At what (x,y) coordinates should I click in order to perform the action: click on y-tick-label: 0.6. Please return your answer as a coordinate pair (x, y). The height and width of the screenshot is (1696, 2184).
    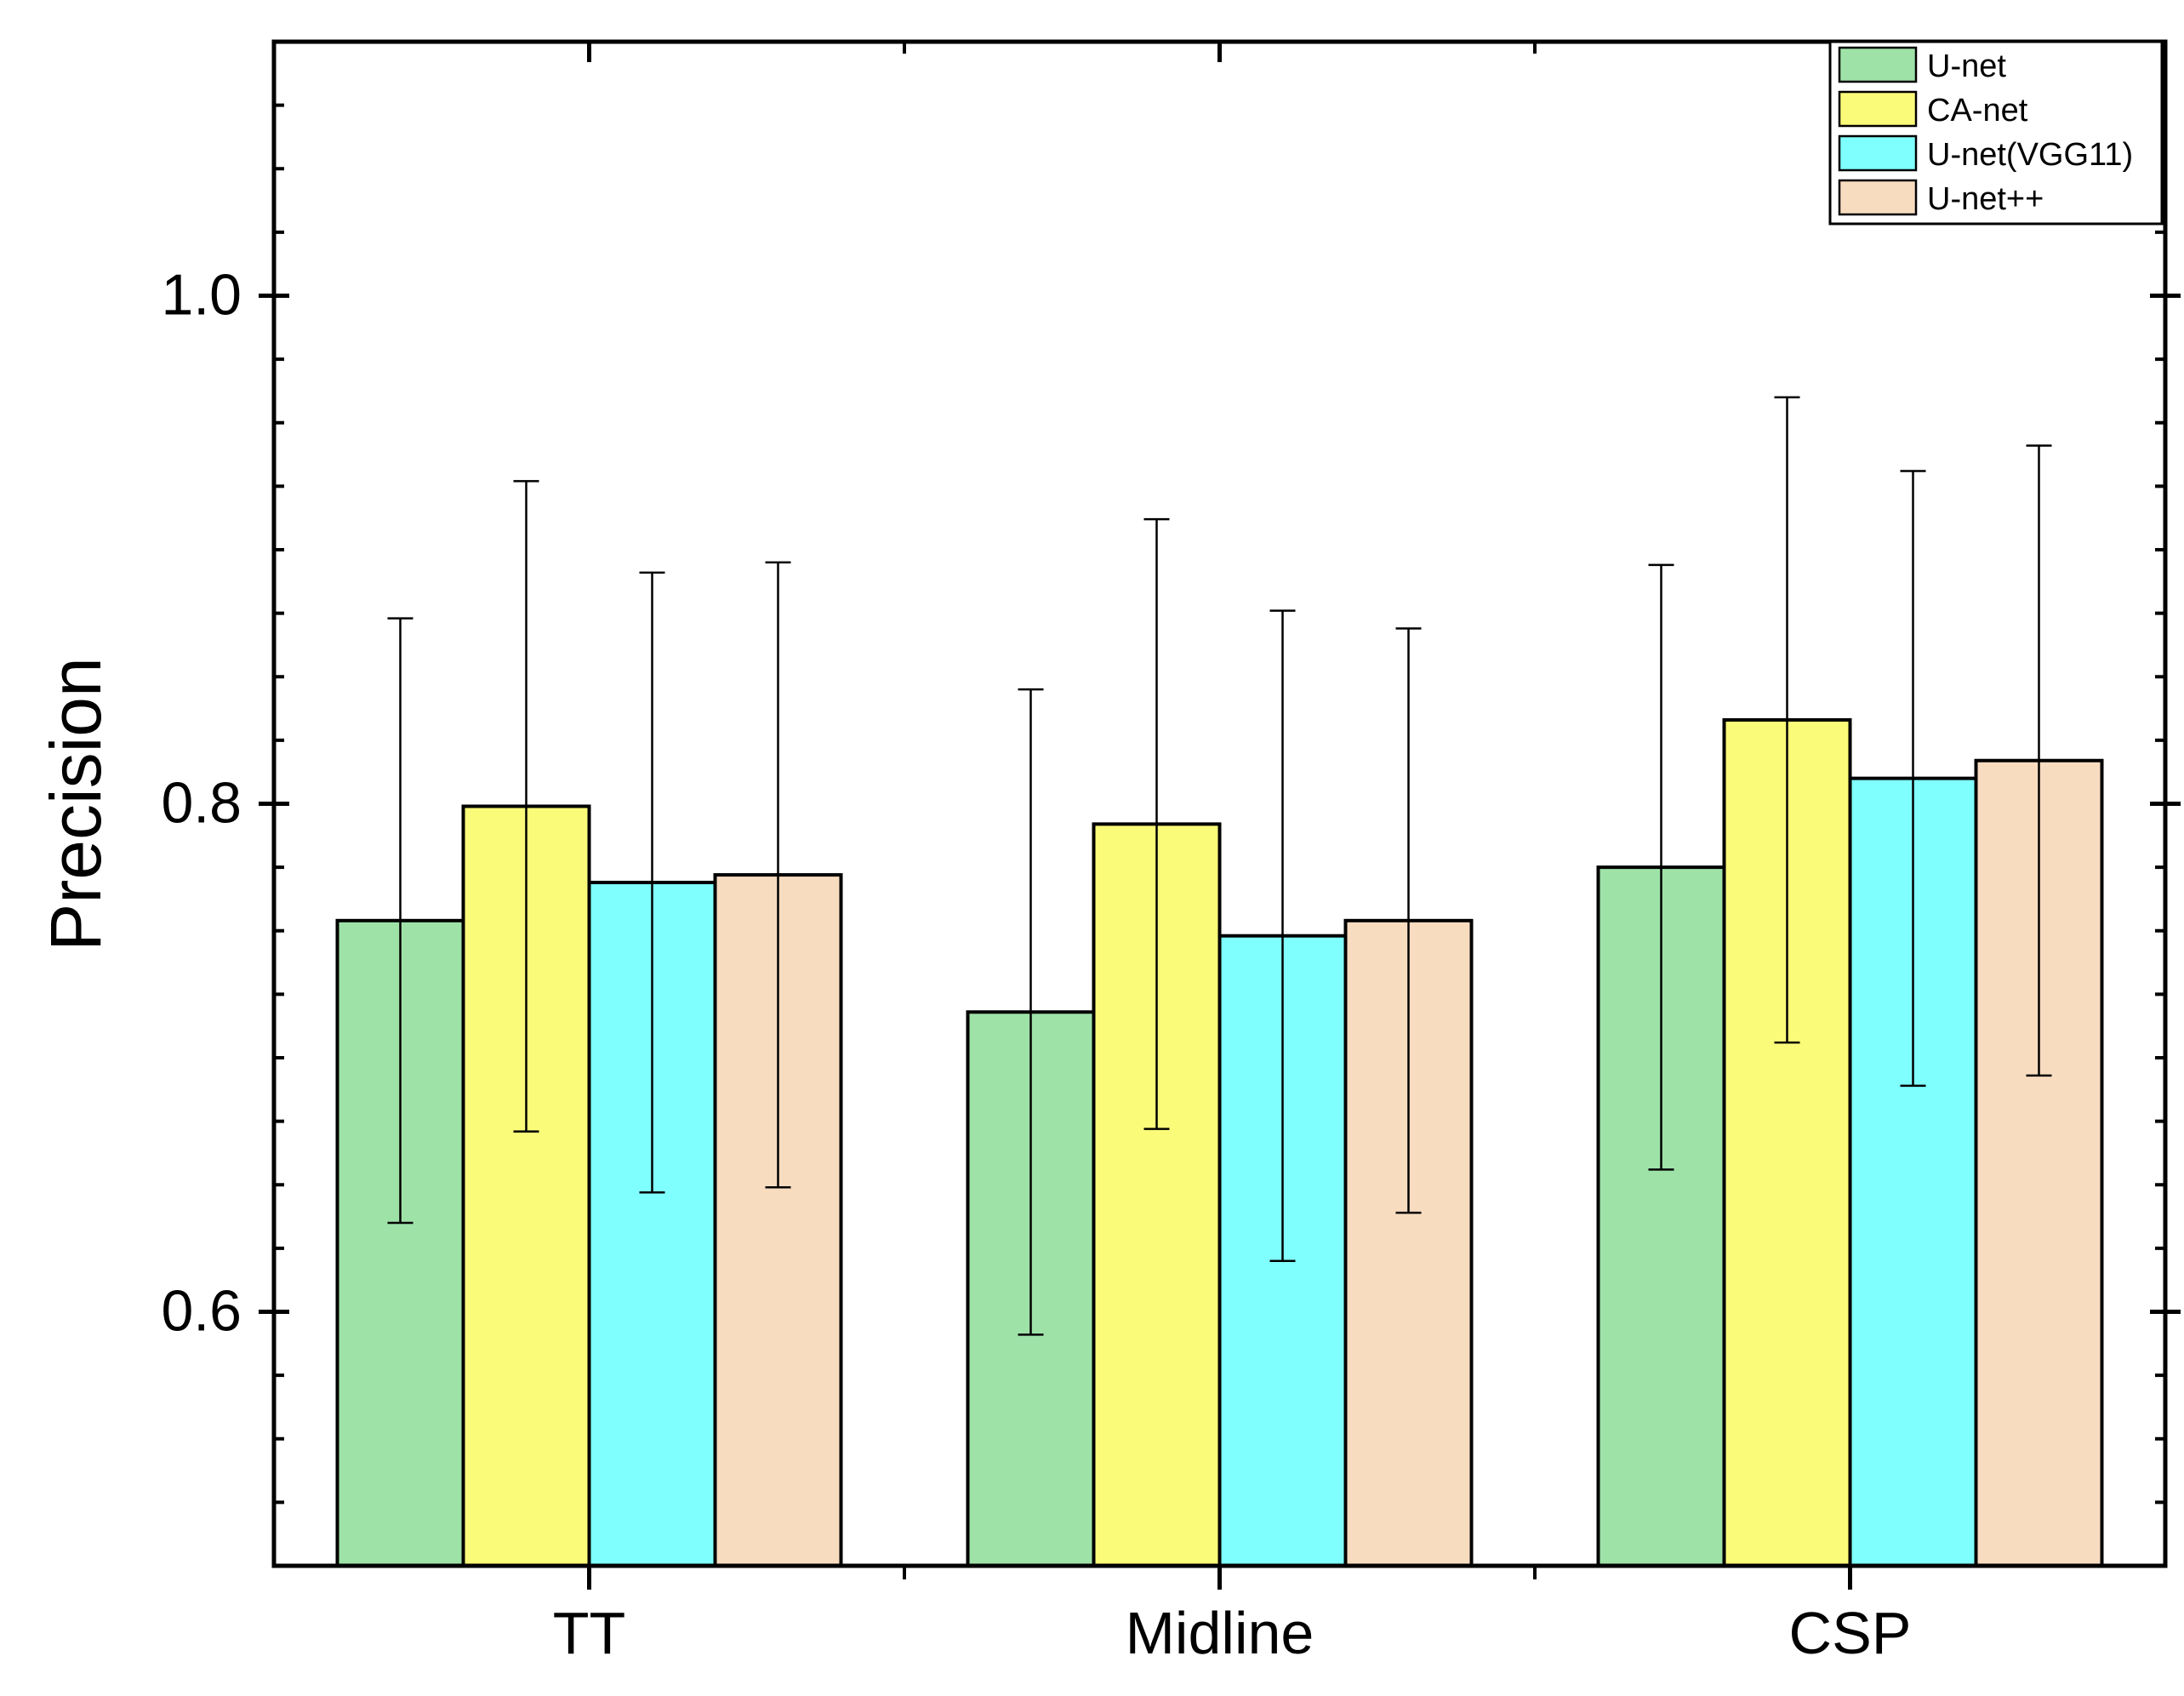
    Looking at the image, I should click on (201, 1310).